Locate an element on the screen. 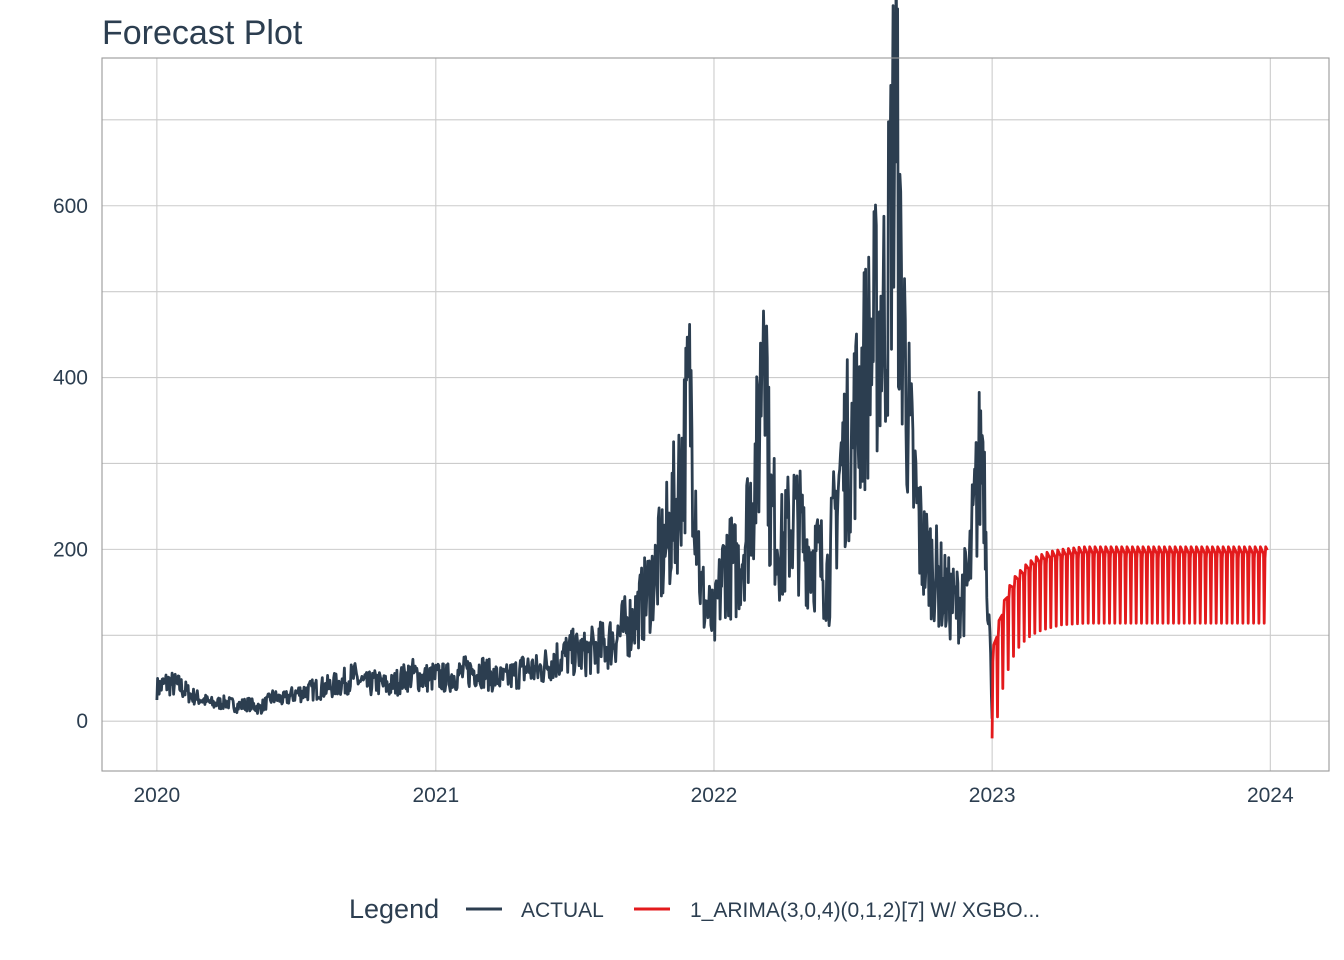 The height and width of the screenshot is (960, 1344). x-tick-label: 2023 is located at coordinates (992, 795).